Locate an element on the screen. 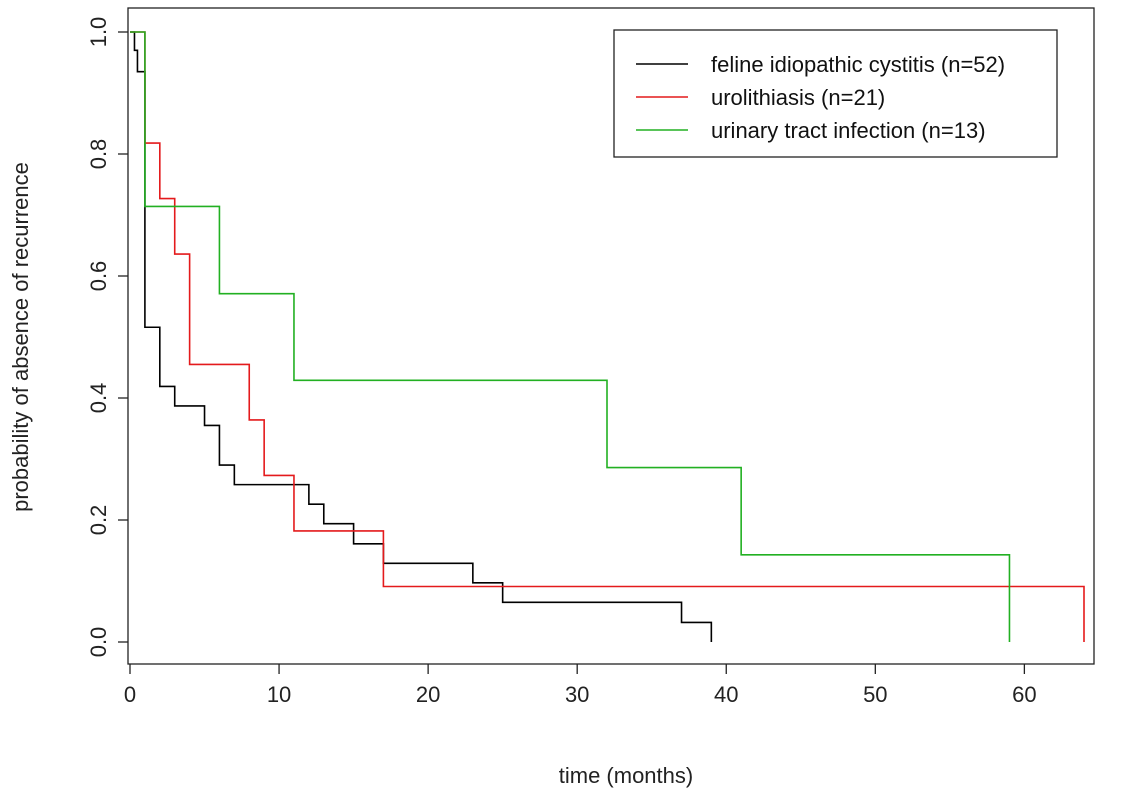 This screenshot has width=1130, height=800. x-tick-label-60: 60 is located at coordinates (1024, 694).